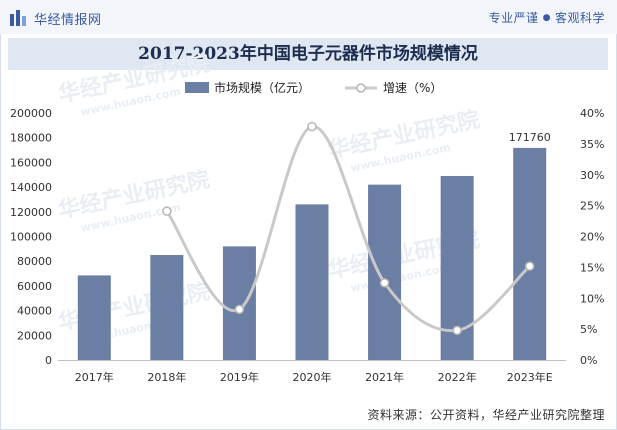  I want to click on y-left-tick-label: 40000, so click(34, 311).